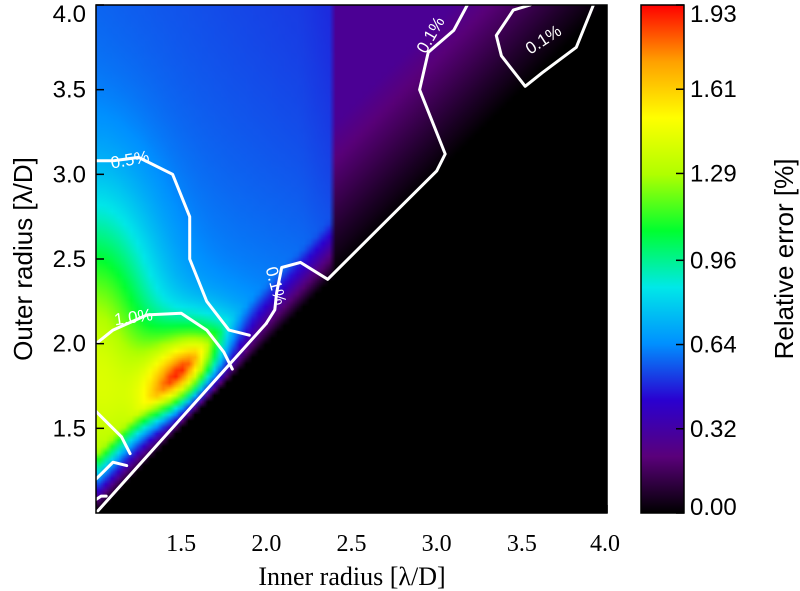  I want to click on x-axis-ticks: 1.5 2.0 2.5 3.0 3.5 4.0, so click(393, 531).